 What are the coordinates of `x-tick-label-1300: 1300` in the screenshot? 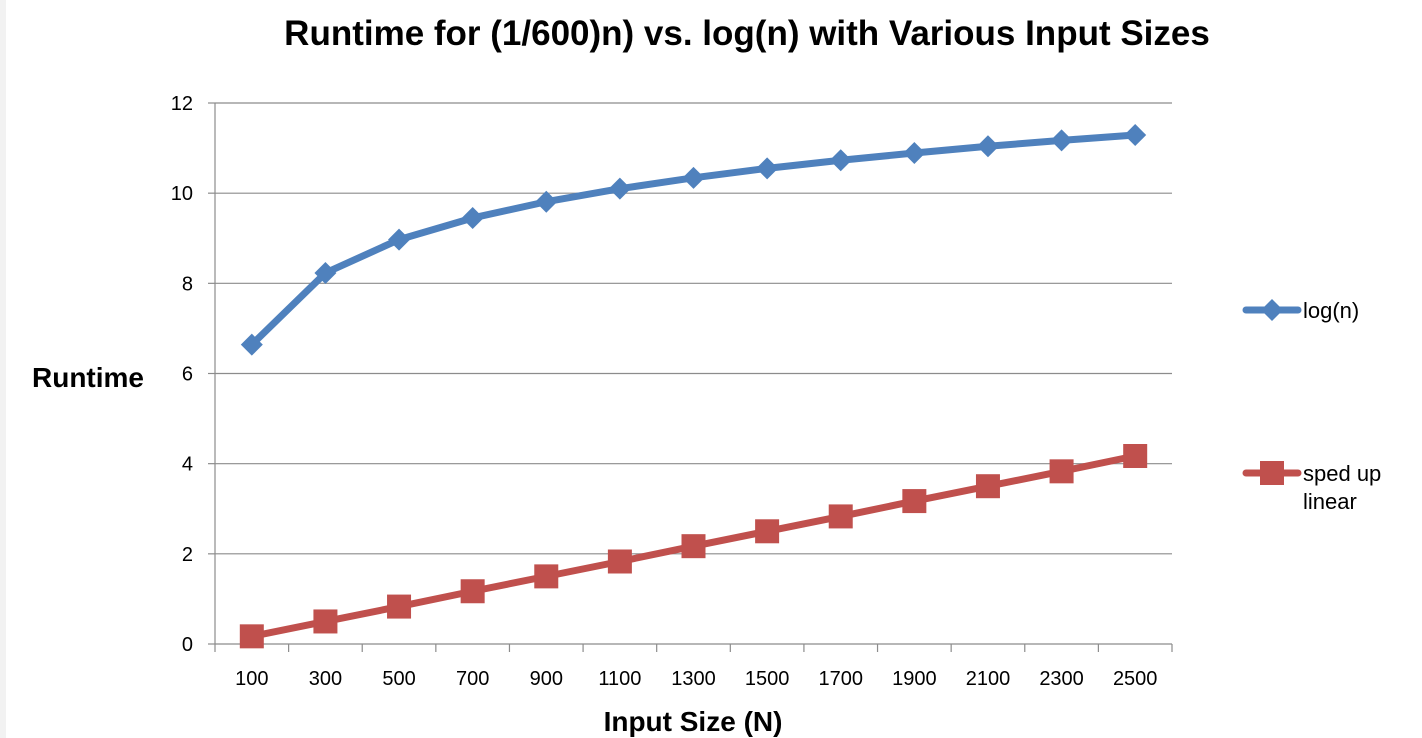 It's located at (693, 679).